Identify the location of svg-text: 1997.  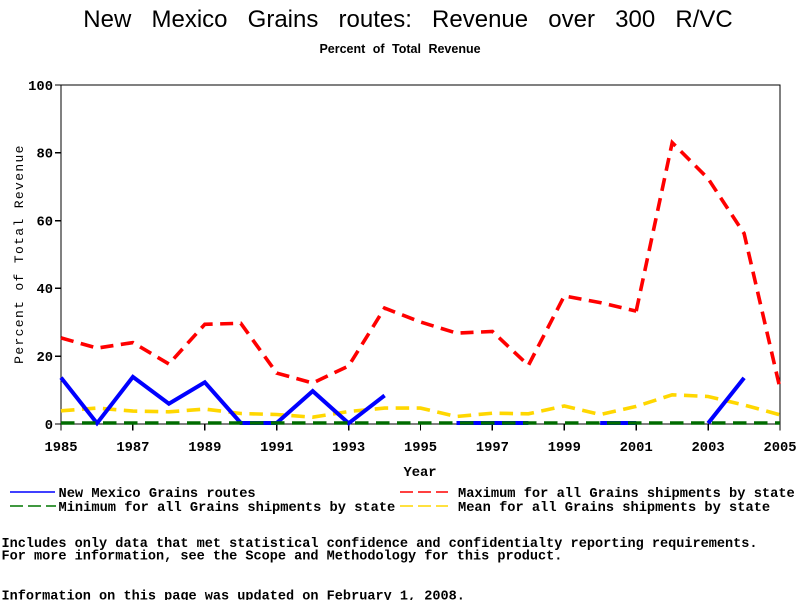
(492, 448).